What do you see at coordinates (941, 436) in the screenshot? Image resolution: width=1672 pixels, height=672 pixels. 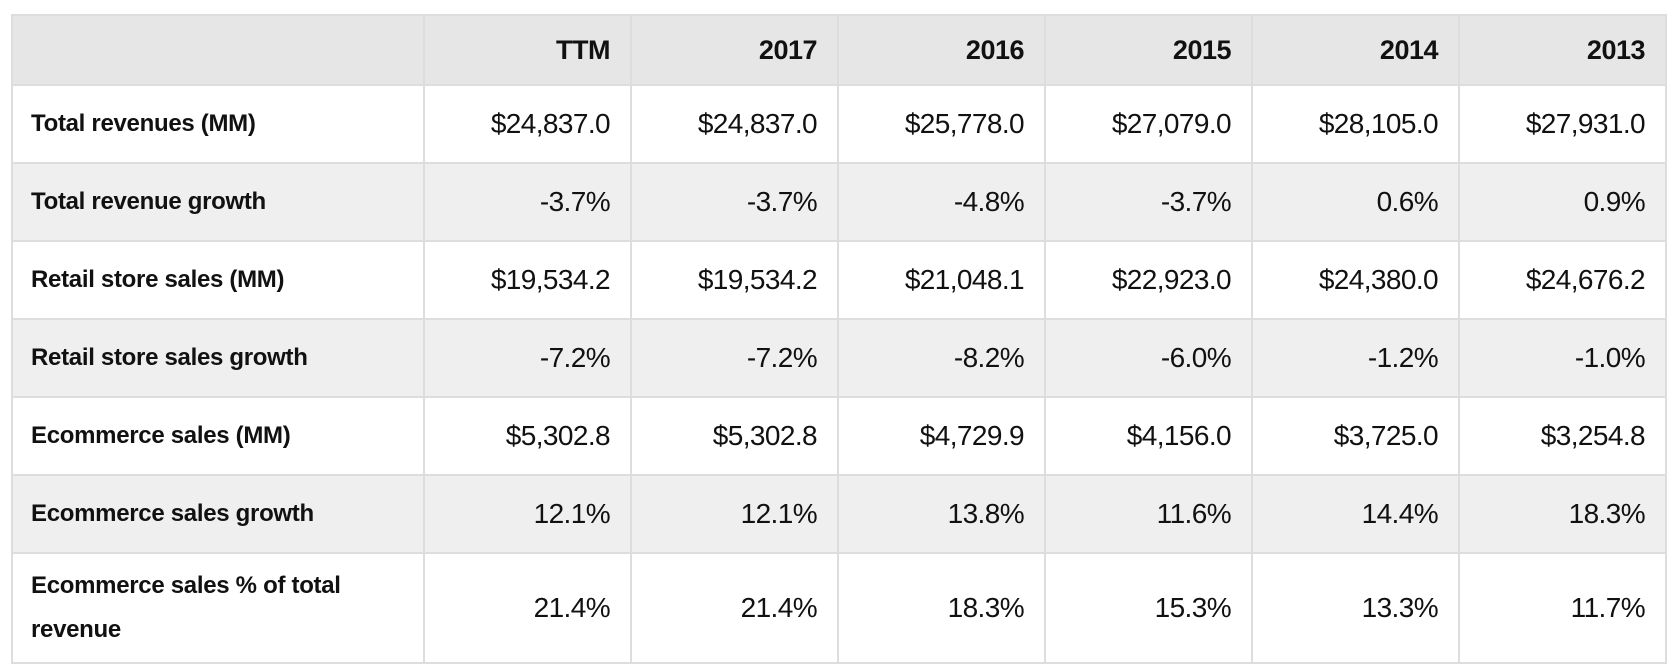 I see `table-cell: $4,729.9` at bounding box center [941, 436].